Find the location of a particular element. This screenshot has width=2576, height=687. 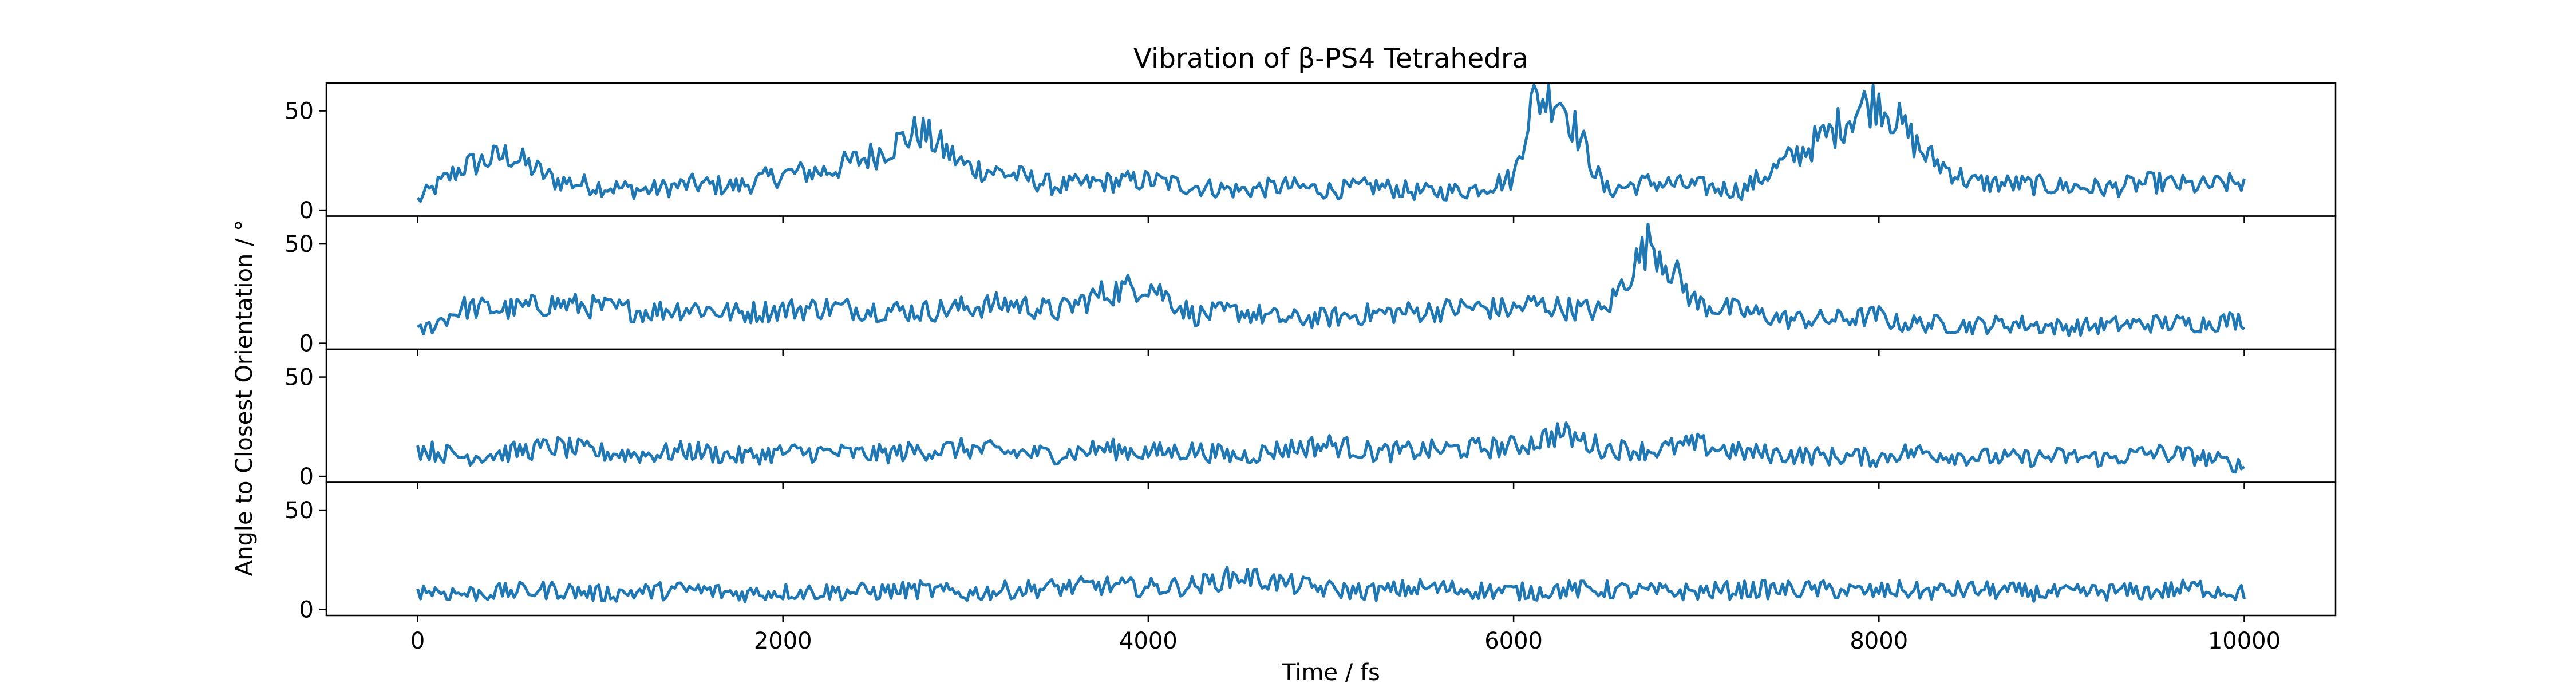

x-axis-label: Time / fs is located at coordinates (1330, 673).